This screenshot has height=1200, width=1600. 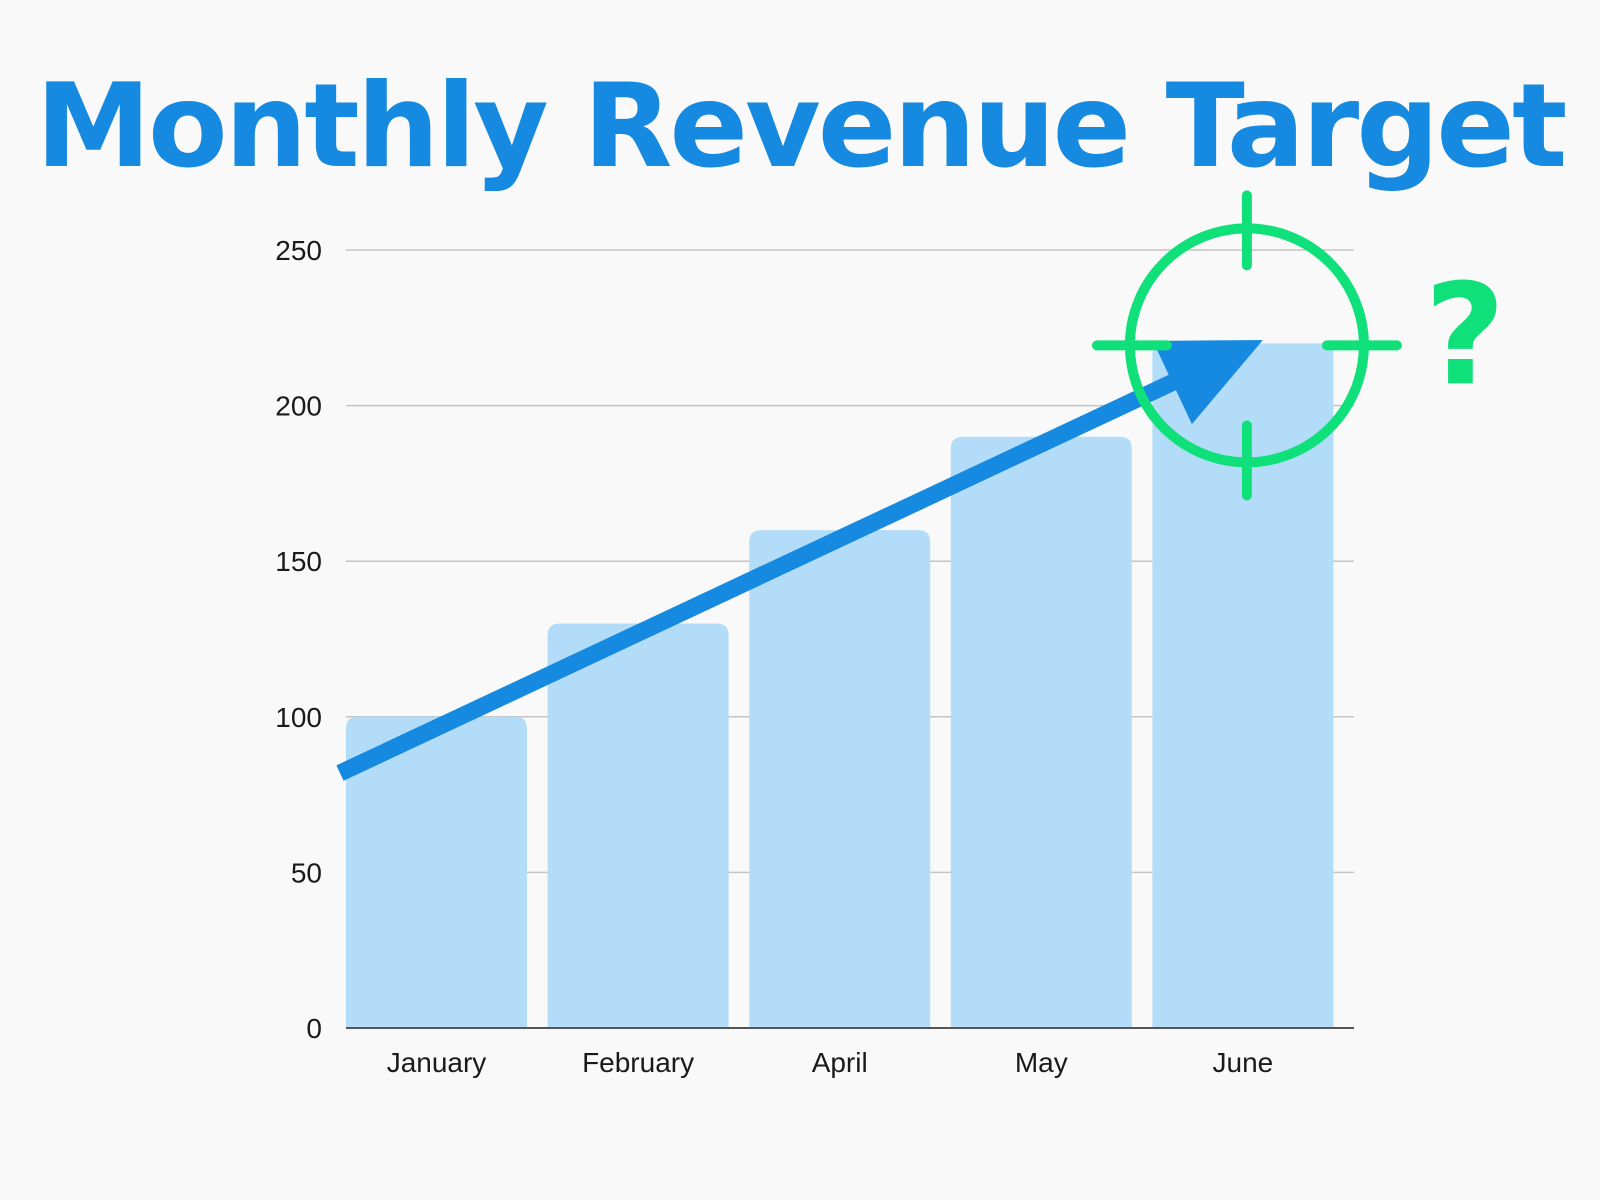 I want to click on y-tick-label: 100, so click(x=298, y=717).